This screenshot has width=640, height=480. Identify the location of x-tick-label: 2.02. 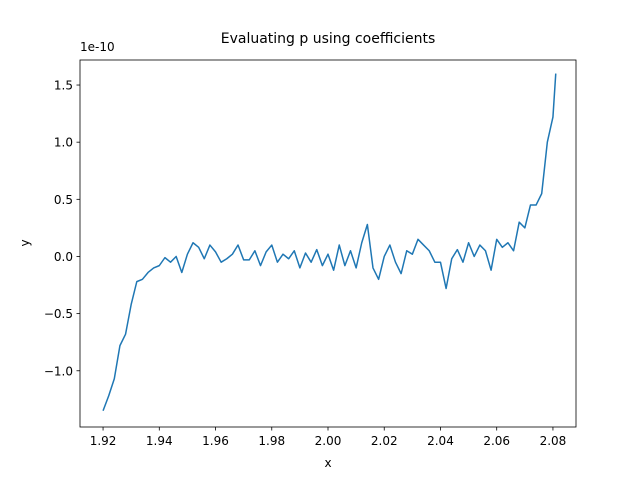
(384, 441).